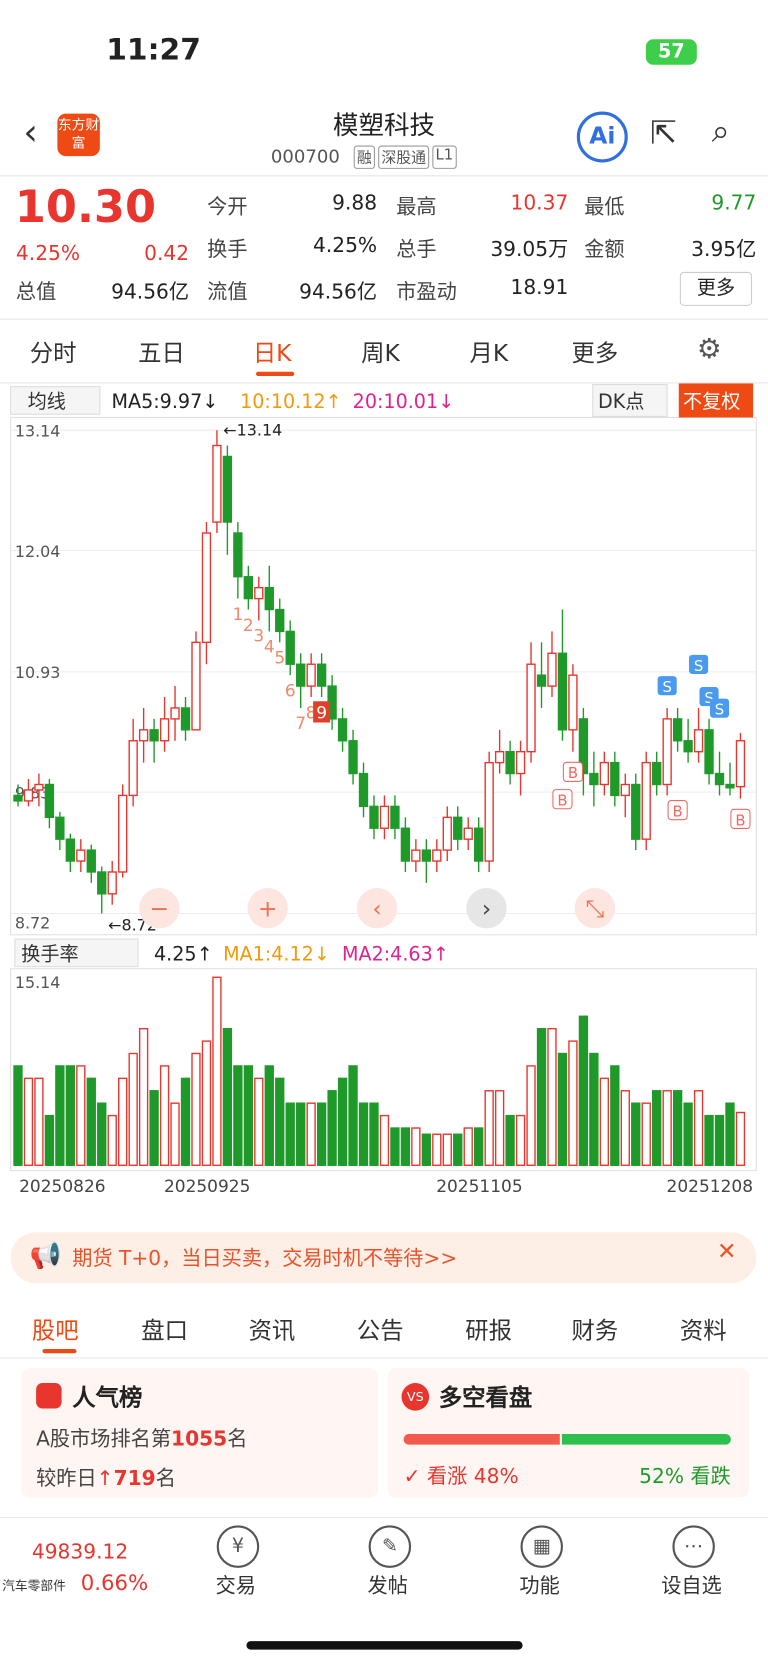 This screenshot has height=1666, width=768. What do you see at coordinates (384, 1645) in the screenshot?
I see `home-indicator` at bounding box center [384, 1645].